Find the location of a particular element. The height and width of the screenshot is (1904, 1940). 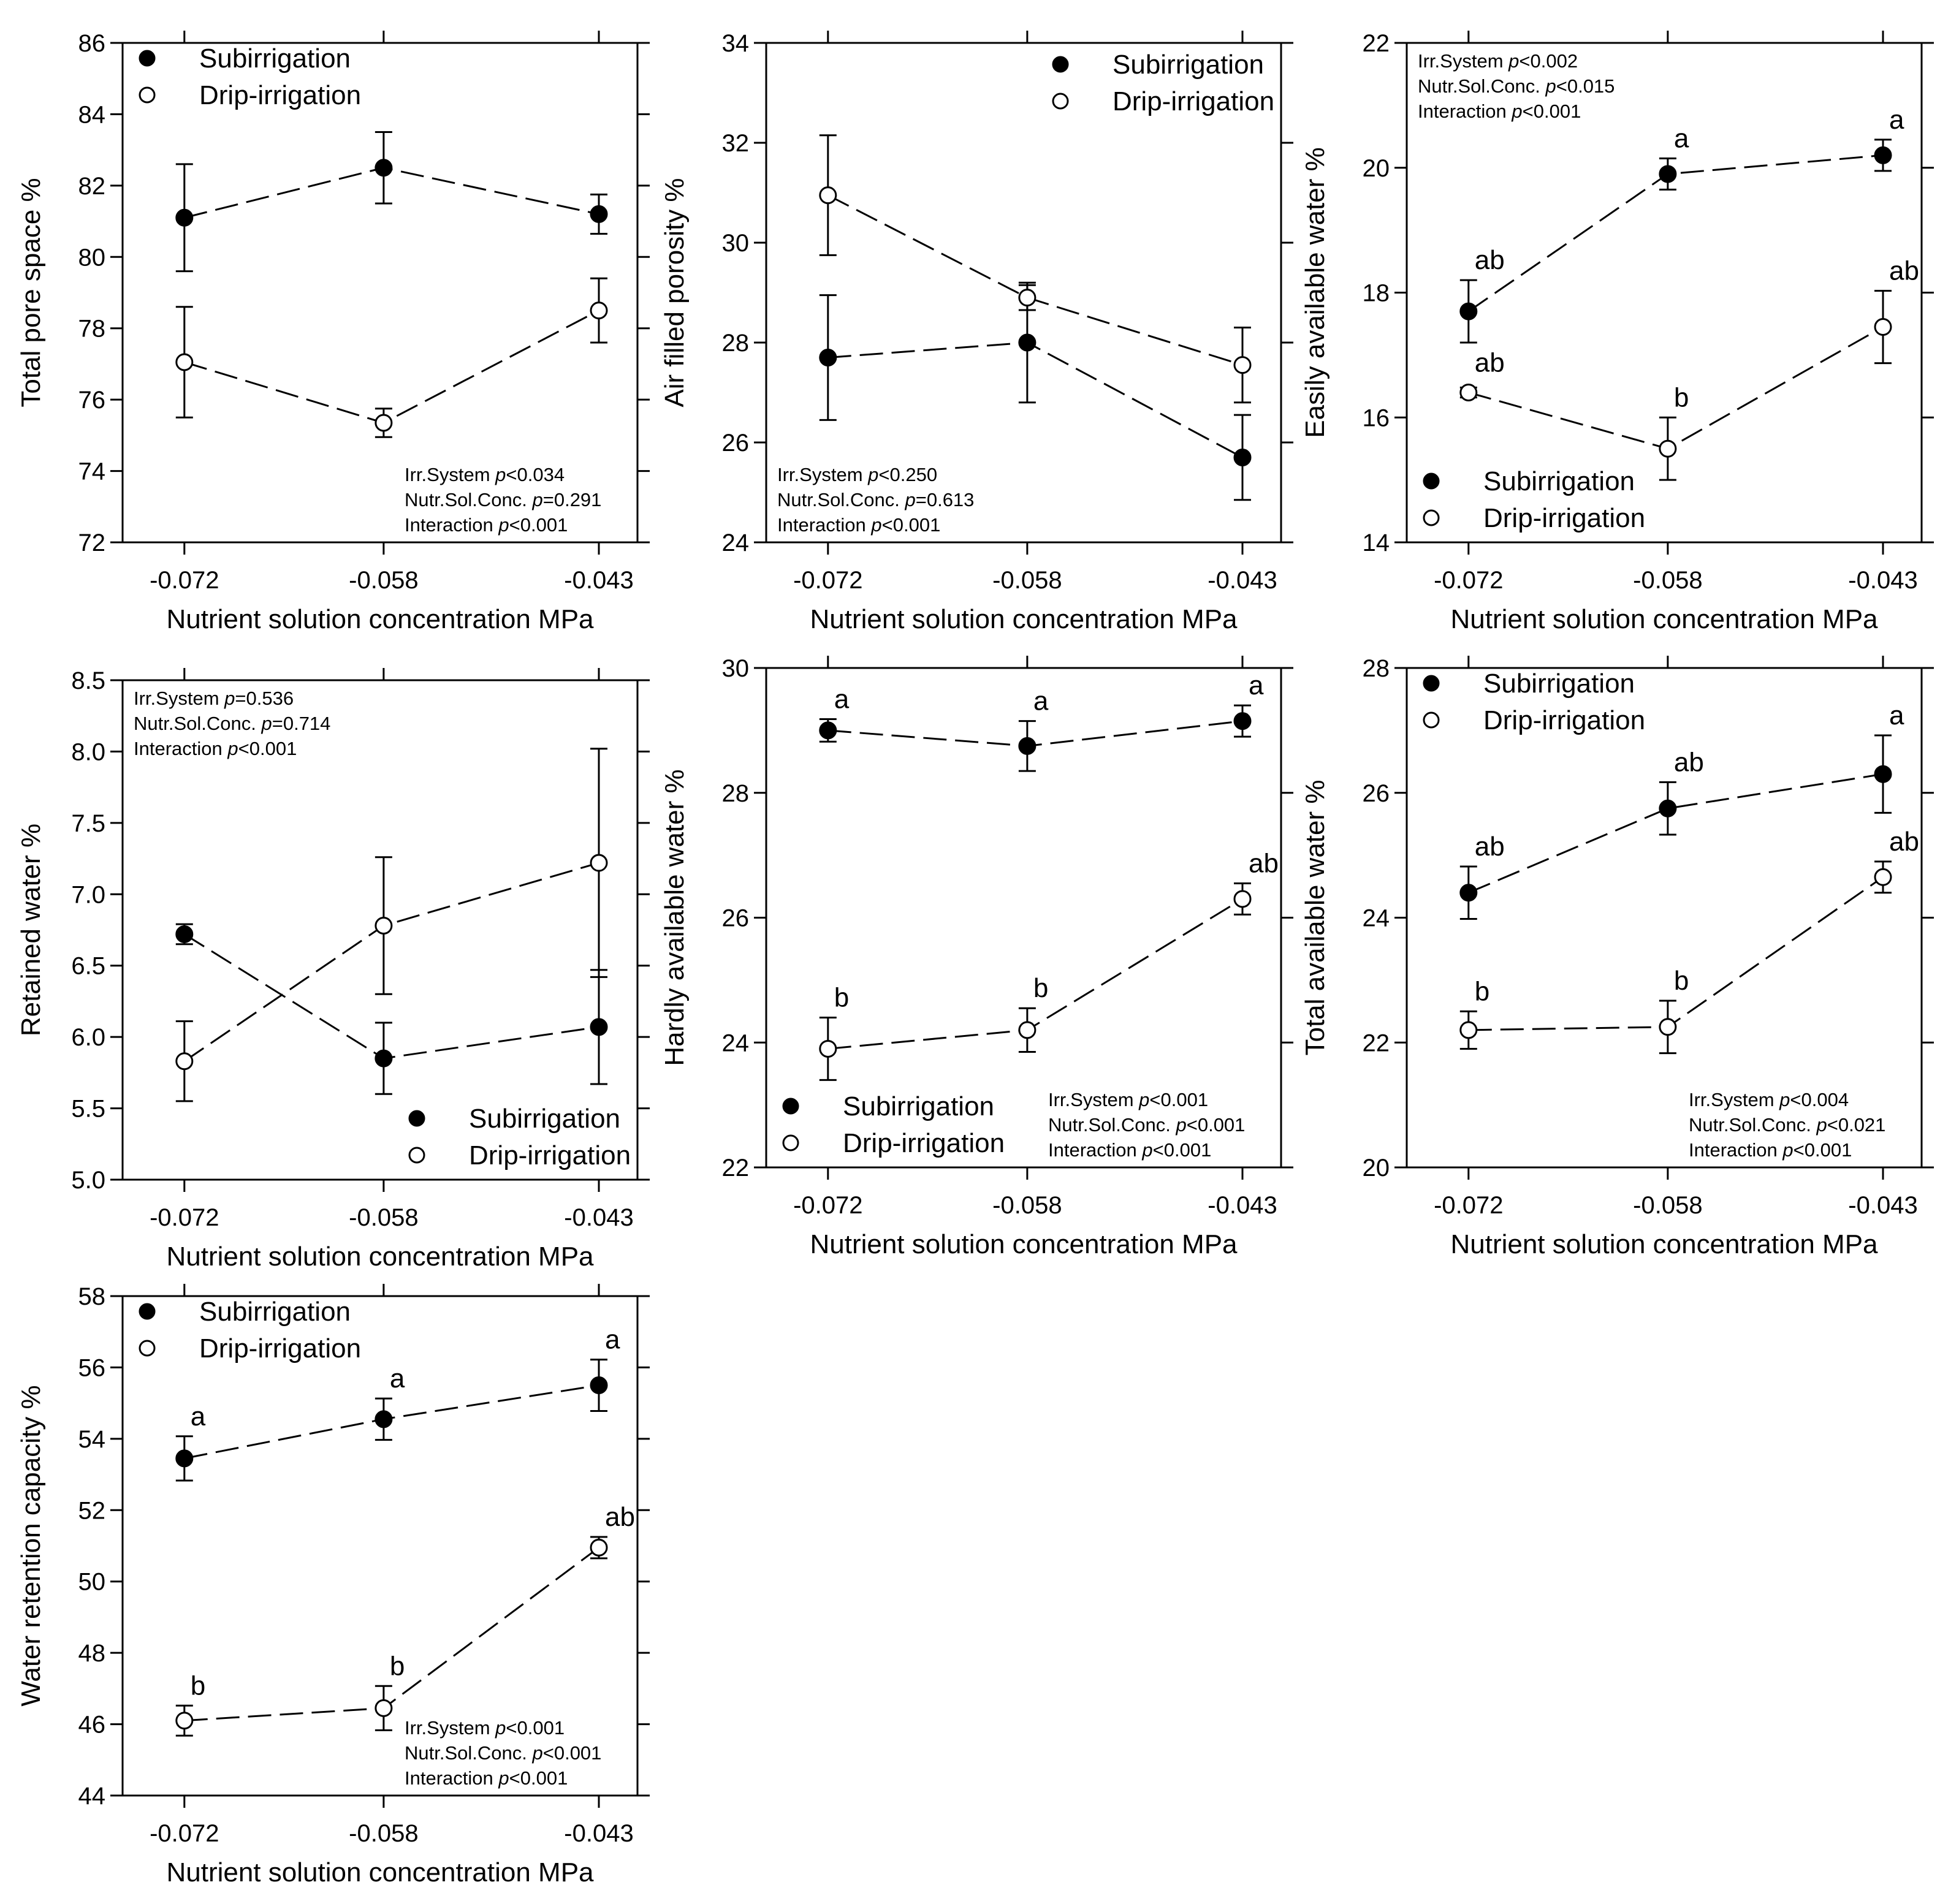

stats-line: Nutr.Sol.Conc. p<0.001 is located at coordinates (1146, 1125).